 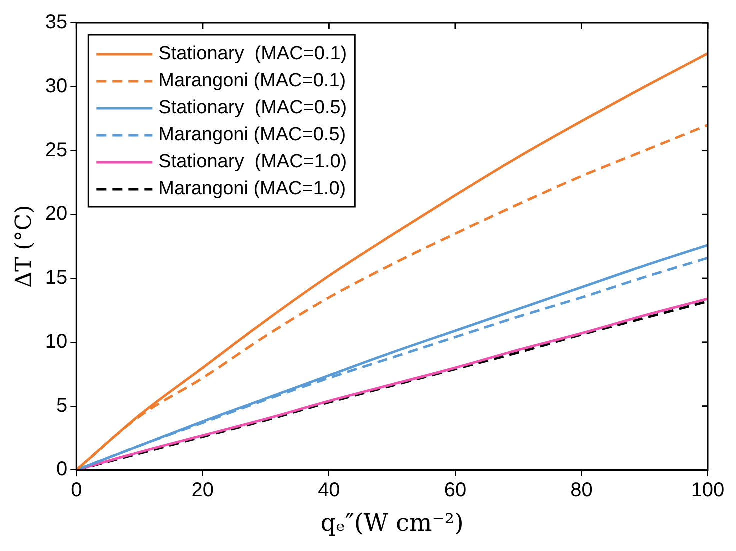 I want to click on y-tick-label: 0, so click(x=62, y=469).